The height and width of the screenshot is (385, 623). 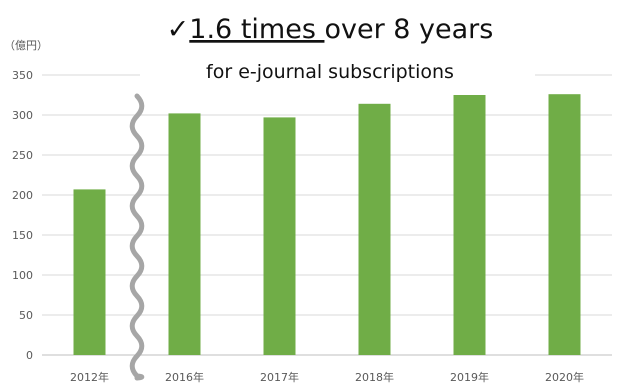 What do you see at coordinates (22, 215) in the screenshot?
I see `y-axis-ticks: 0 50 100 150 200 250 300 350` at bounding box center [22, 215].